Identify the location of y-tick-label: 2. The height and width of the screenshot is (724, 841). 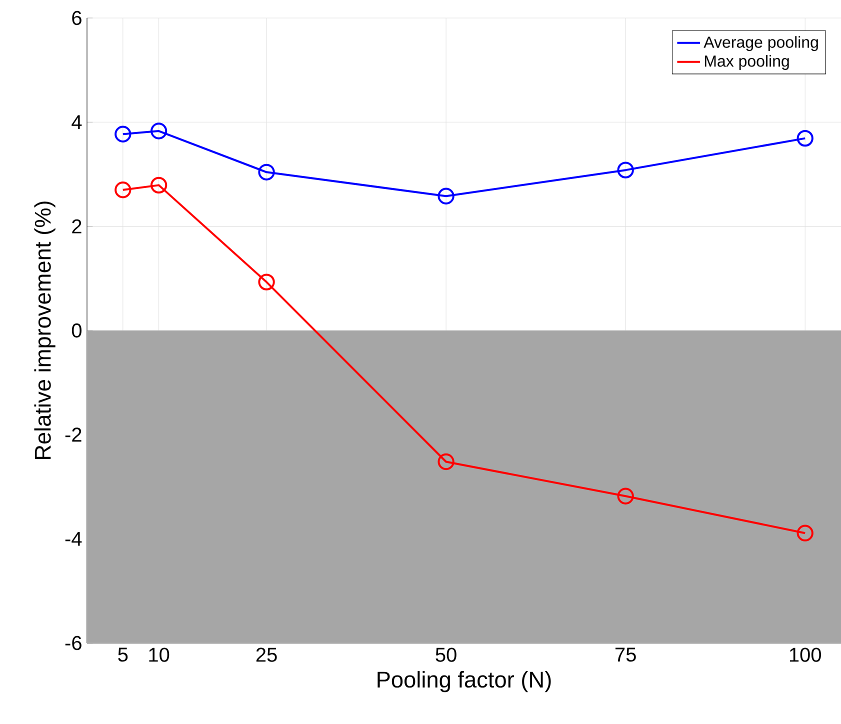
(77, 226).